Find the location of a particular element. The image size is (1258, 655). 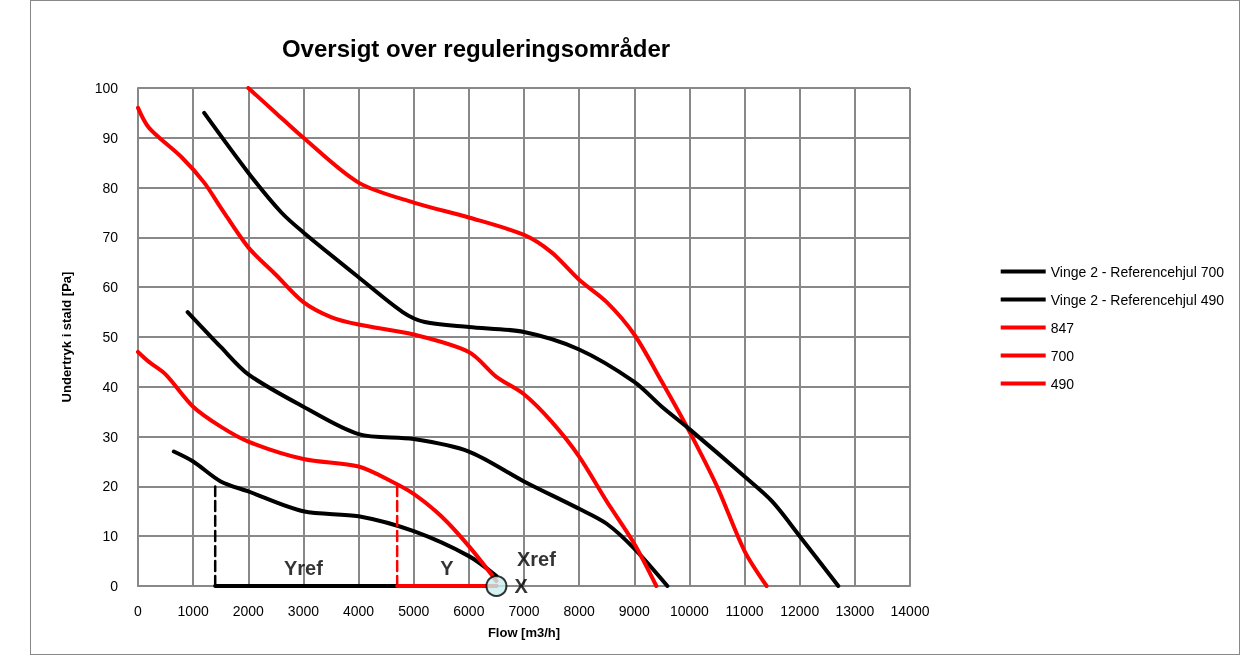

y-tick-label: 10 is located at coordinates (110, 536).